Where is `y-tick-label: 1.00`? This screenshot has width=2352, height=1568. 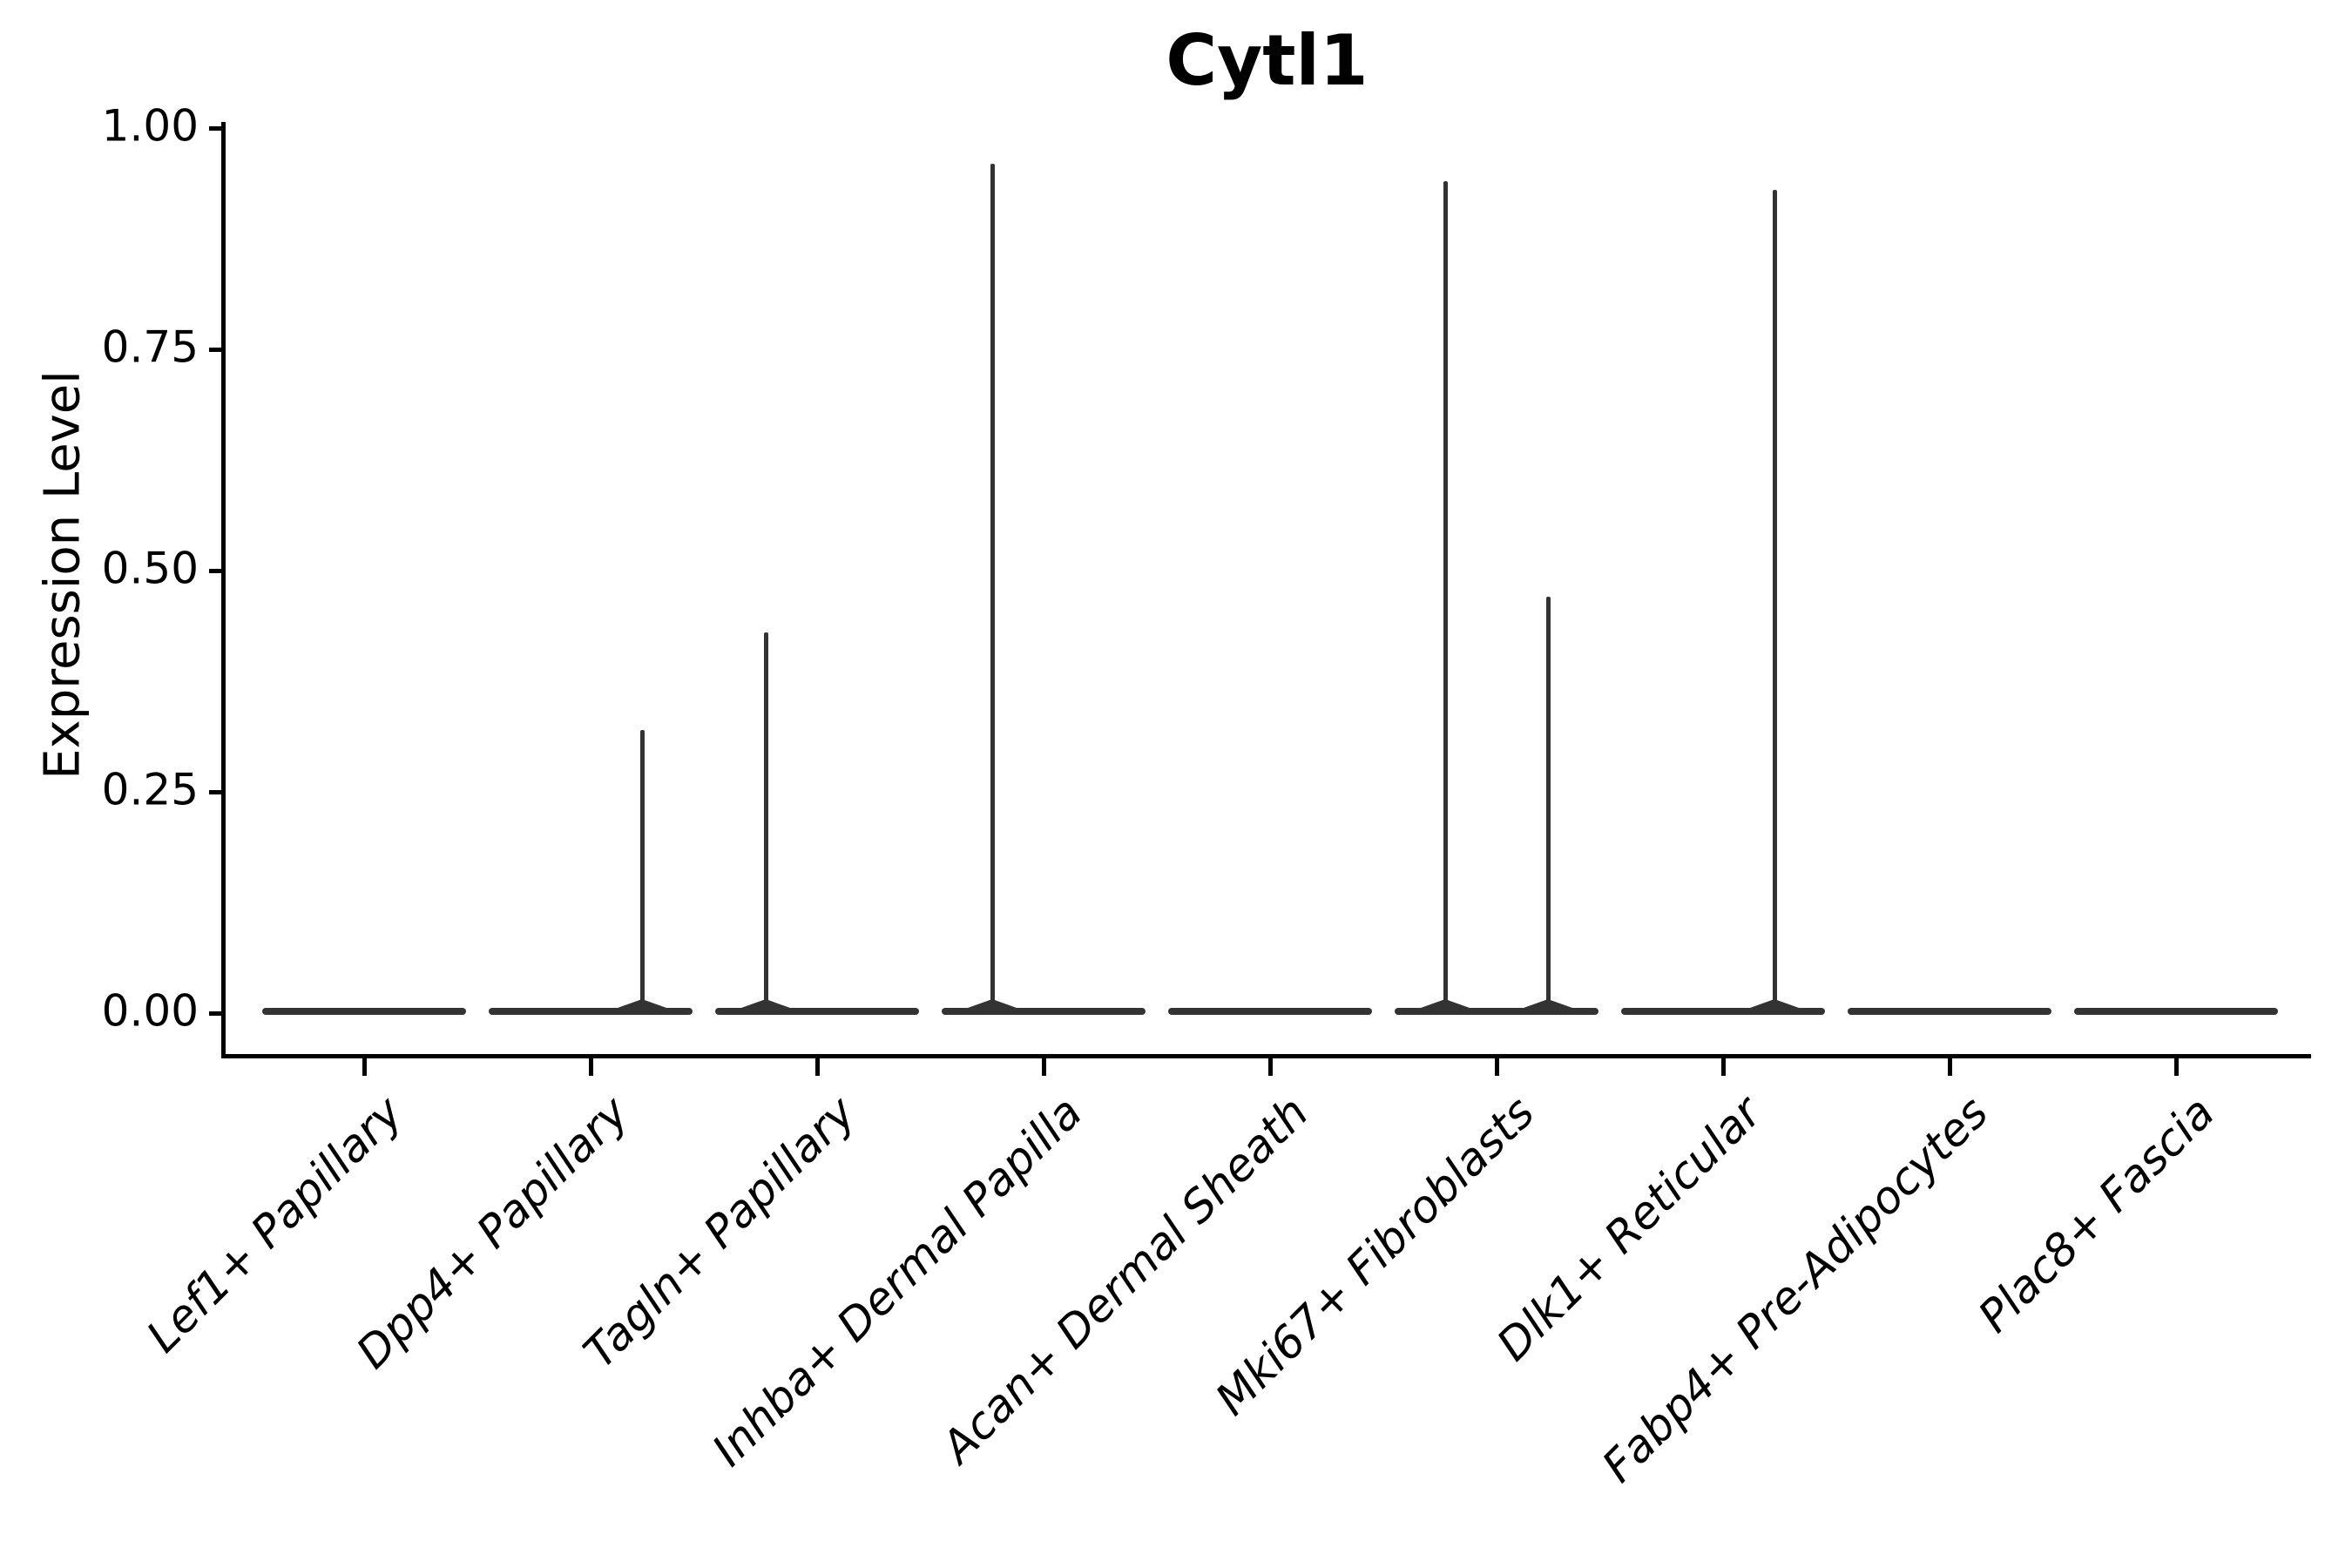 y-tick-label: 1.00 is located at coordinates (150, 126).